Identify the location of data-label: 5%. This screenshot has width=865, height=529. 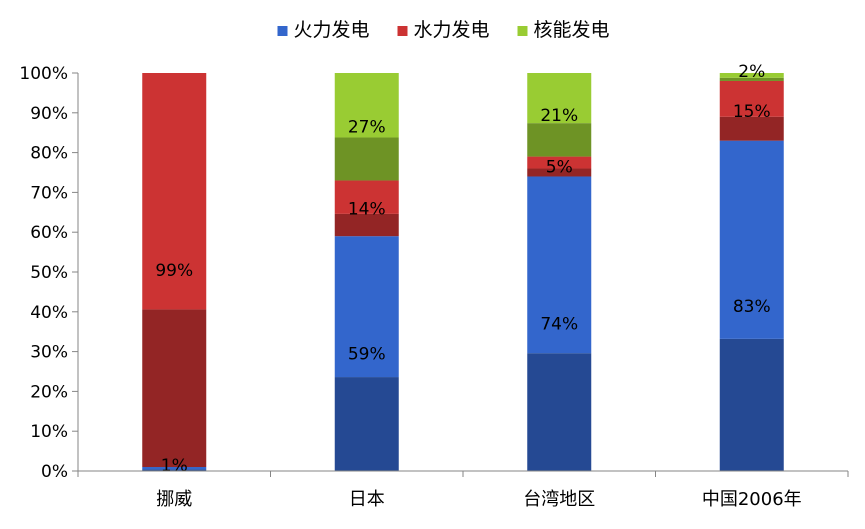
(559, 168).